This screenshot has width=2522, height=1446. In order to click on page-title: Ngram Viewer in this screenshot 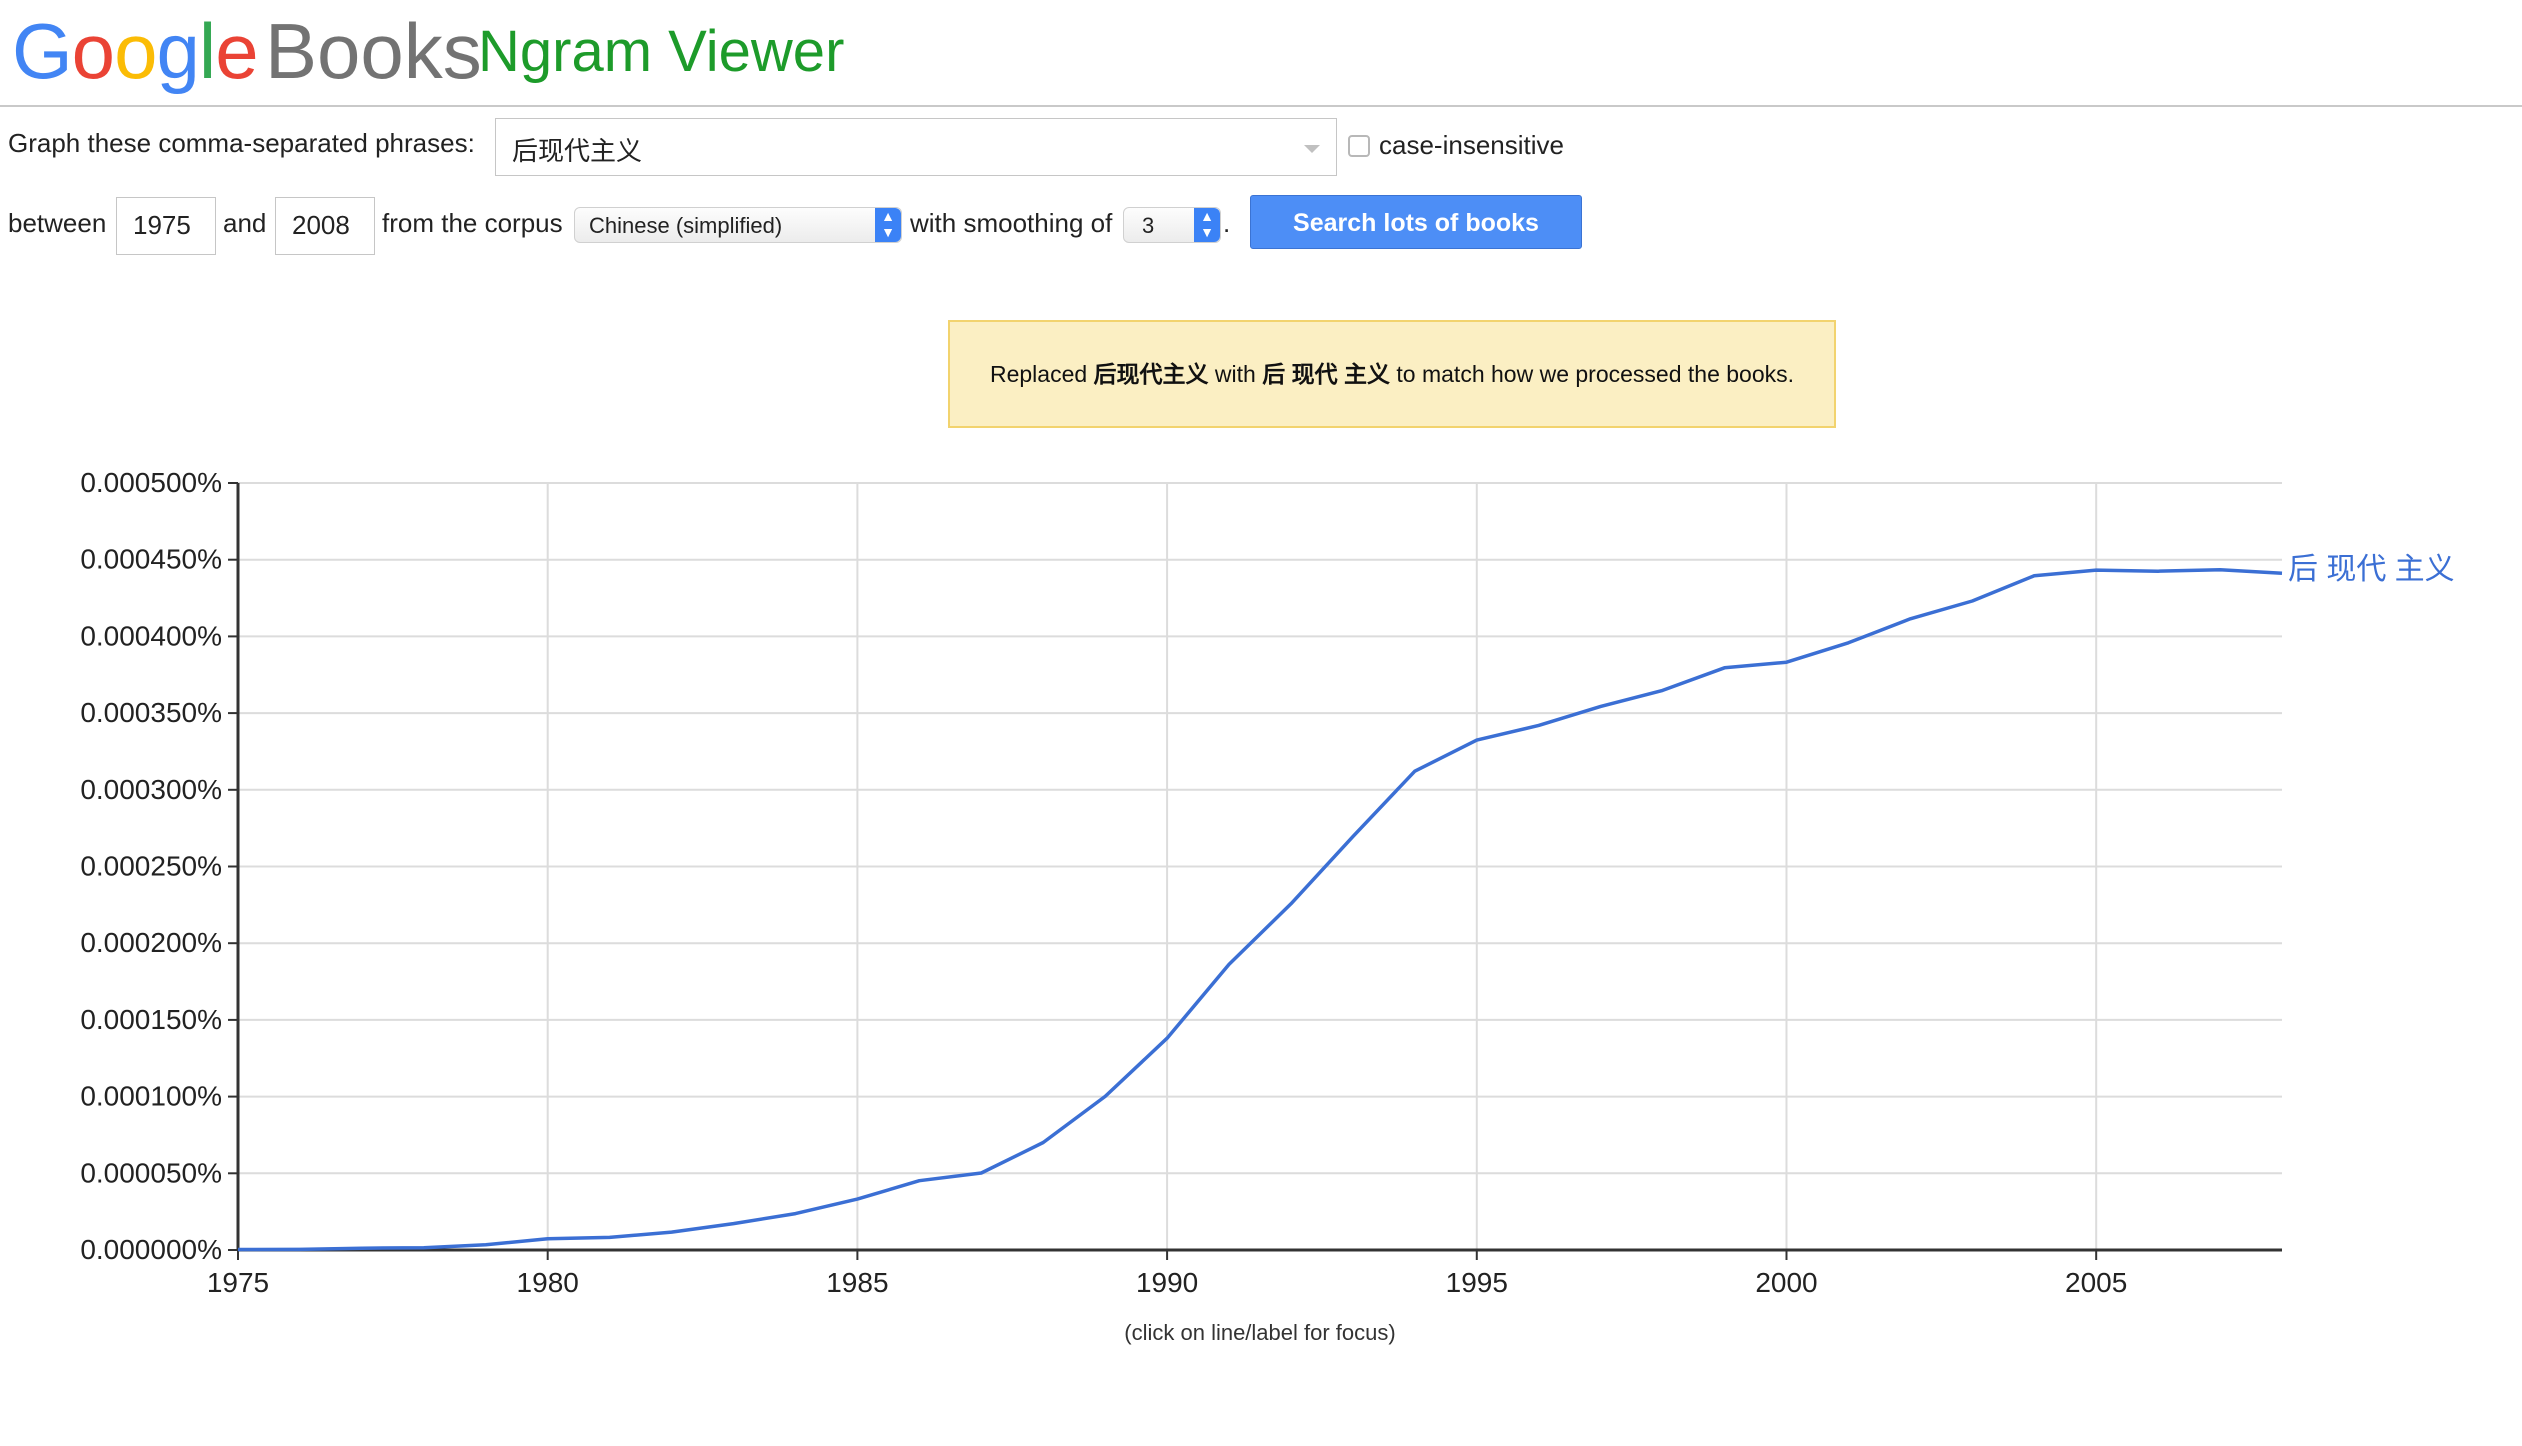, I will do `click(661, 51)`.